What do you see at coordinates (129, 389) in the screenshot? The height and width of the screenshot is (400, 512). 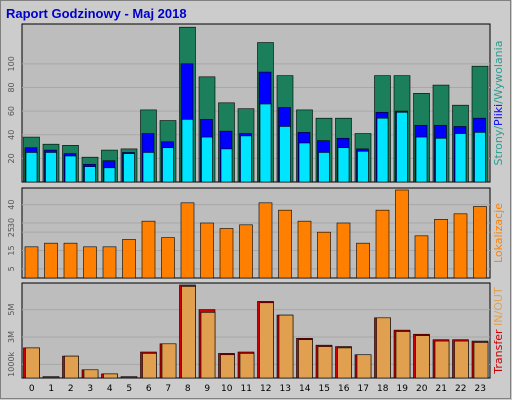 I see `hour-label: 5` at bounding box center [129, 389].